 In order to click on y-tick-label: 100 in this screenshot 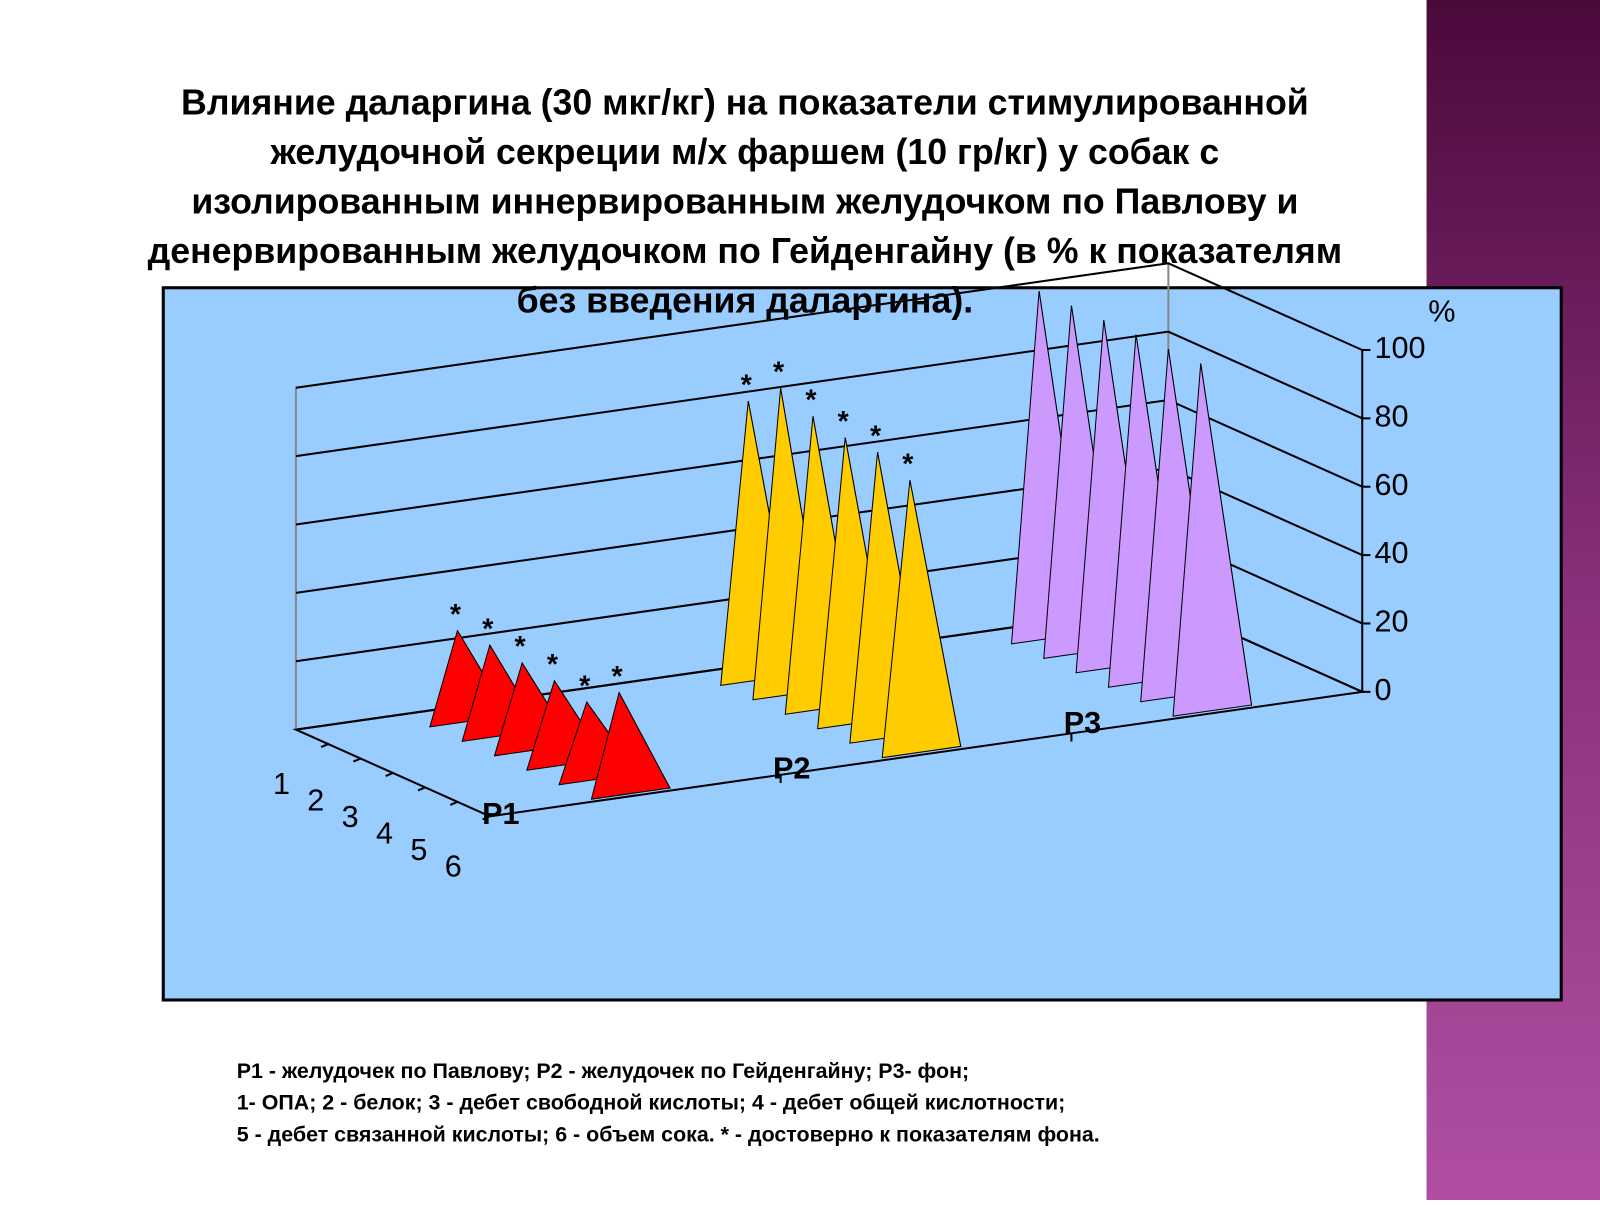, I will do `click(1399, 348)`.